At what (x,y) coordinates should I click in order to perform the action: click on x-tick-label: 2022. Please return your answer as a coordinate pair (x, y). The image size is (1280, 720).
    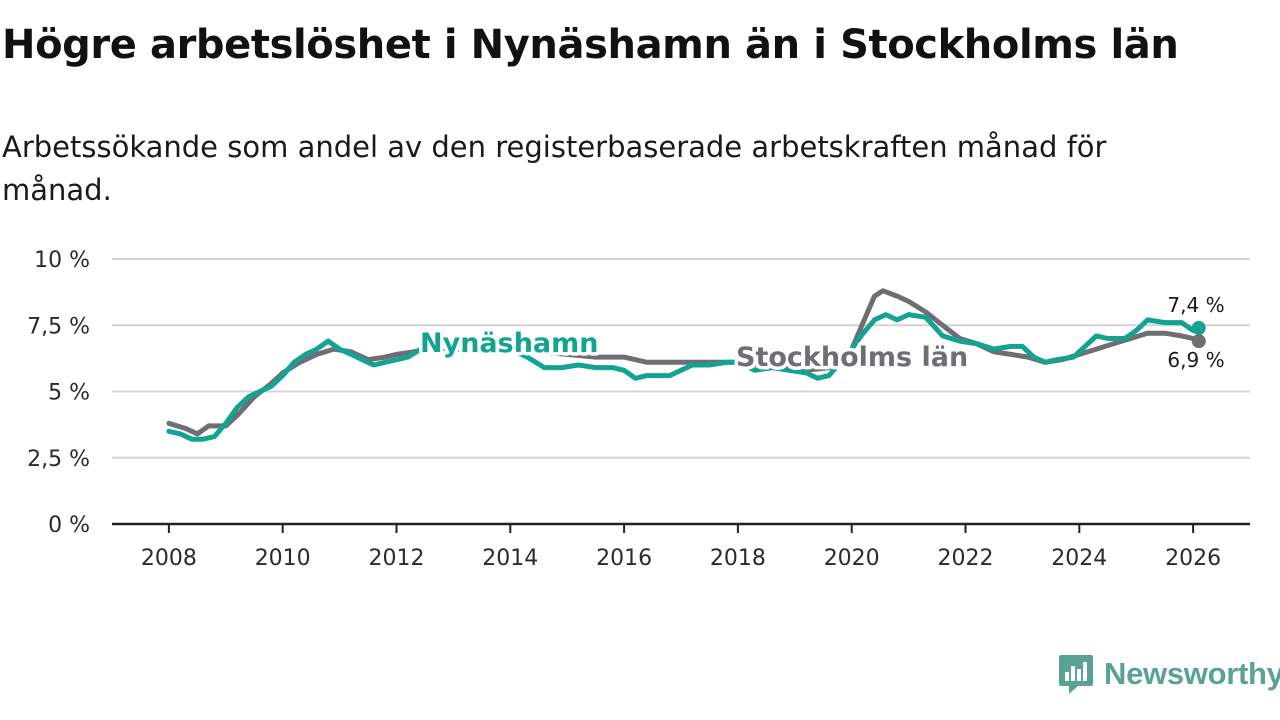
    Looking at the image, I should click on (966, 558).